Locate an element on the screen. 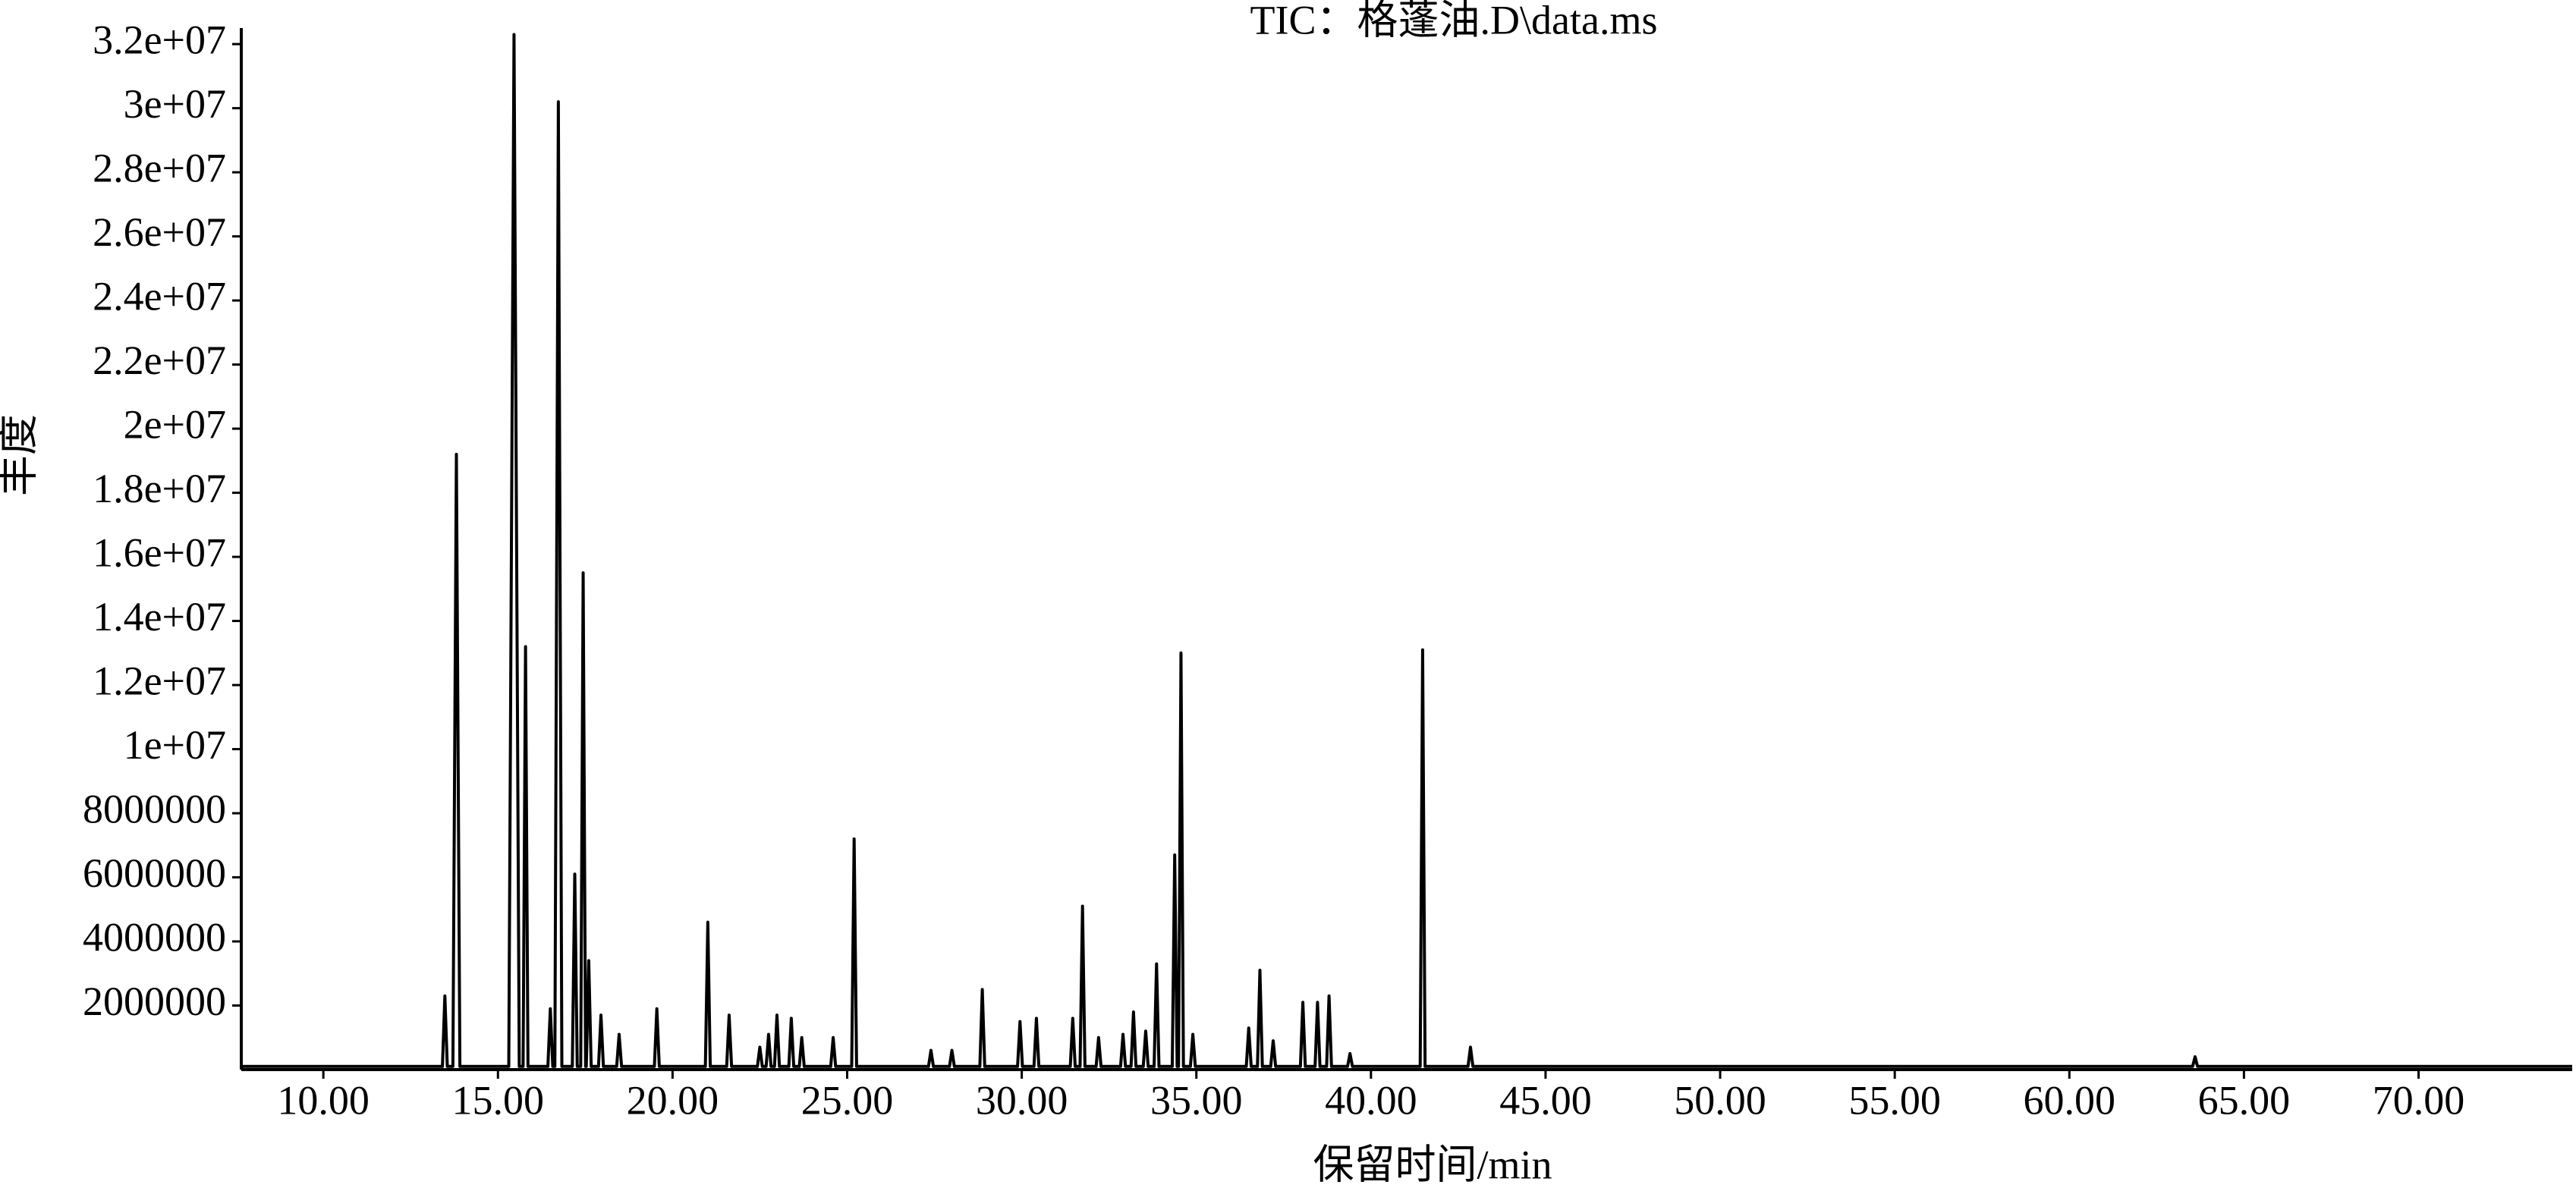 The image size is (2576, 1191). x-tick-label: 50.00 is located at coordinates (1720, 1100).